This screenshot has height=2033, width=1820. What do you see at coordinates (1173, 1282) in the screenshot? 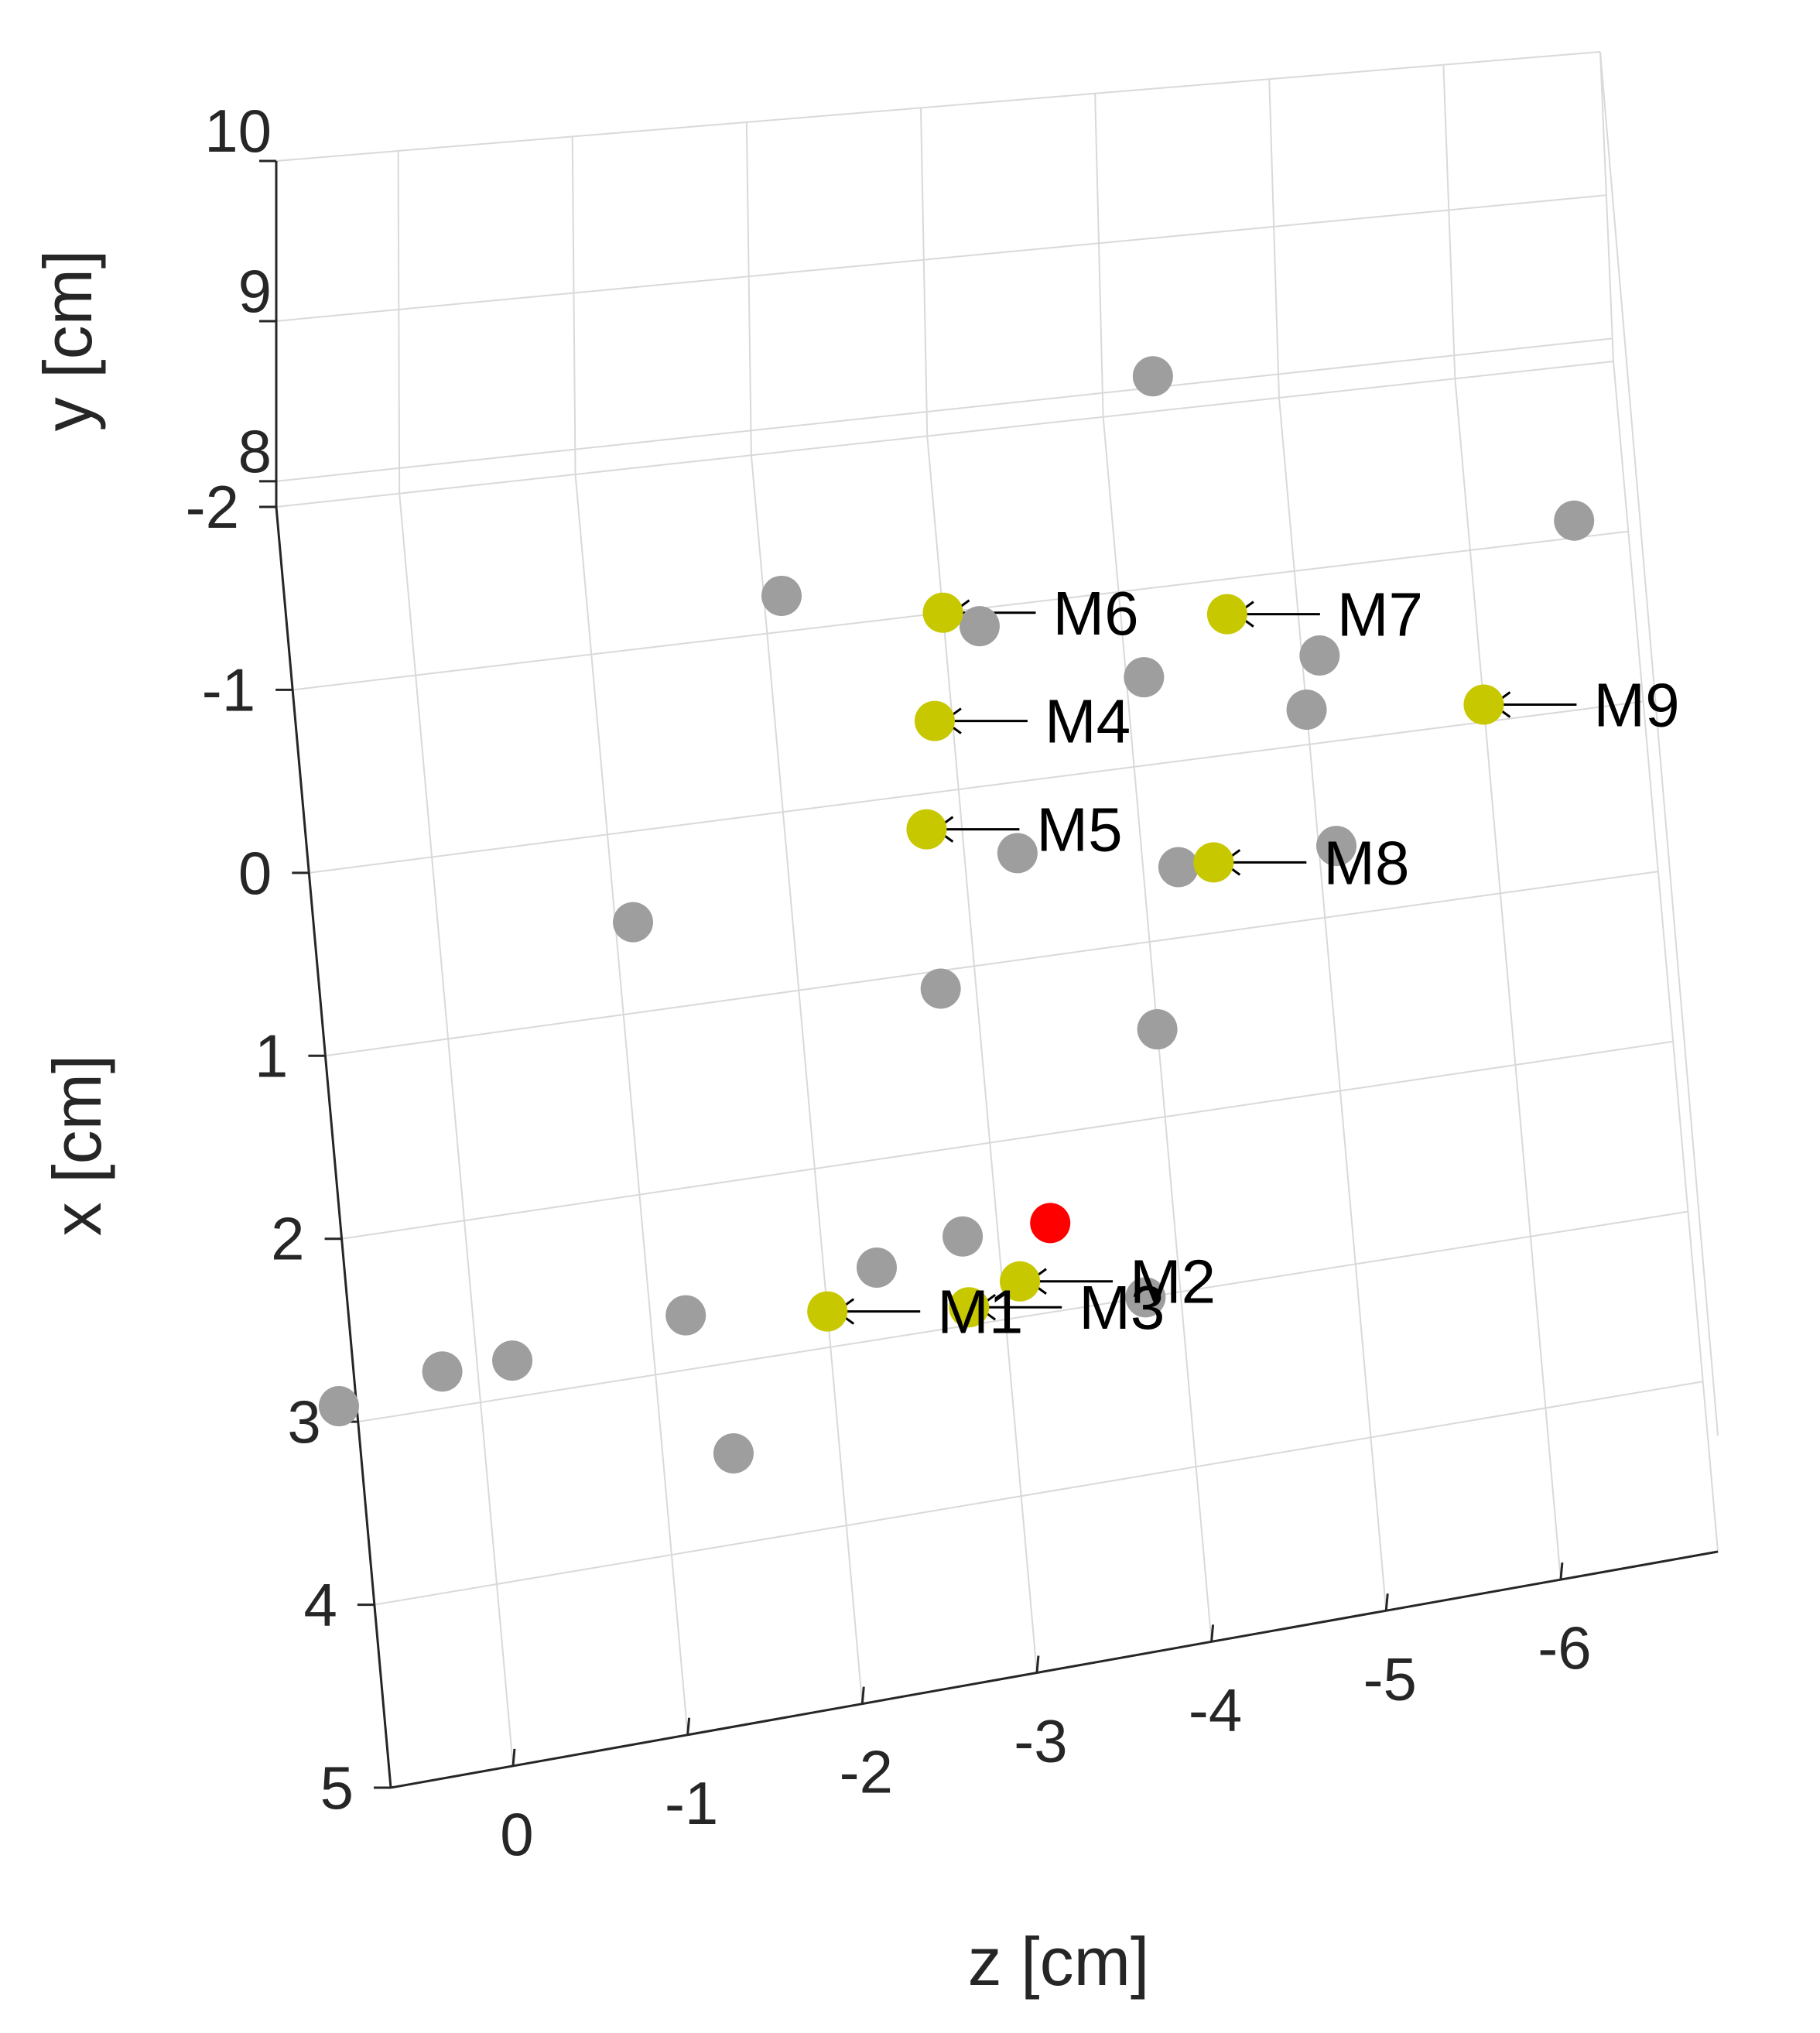
I see `point-label: M2` at bounding box center [1173, 1282].